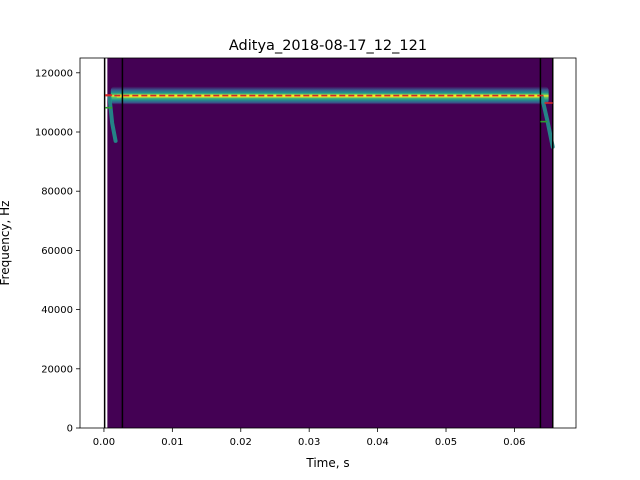  What do you see at coordinates (446, 442) in the screenshot?
I see `x-tick-label: 0.05` at bounding box center [446, 442].